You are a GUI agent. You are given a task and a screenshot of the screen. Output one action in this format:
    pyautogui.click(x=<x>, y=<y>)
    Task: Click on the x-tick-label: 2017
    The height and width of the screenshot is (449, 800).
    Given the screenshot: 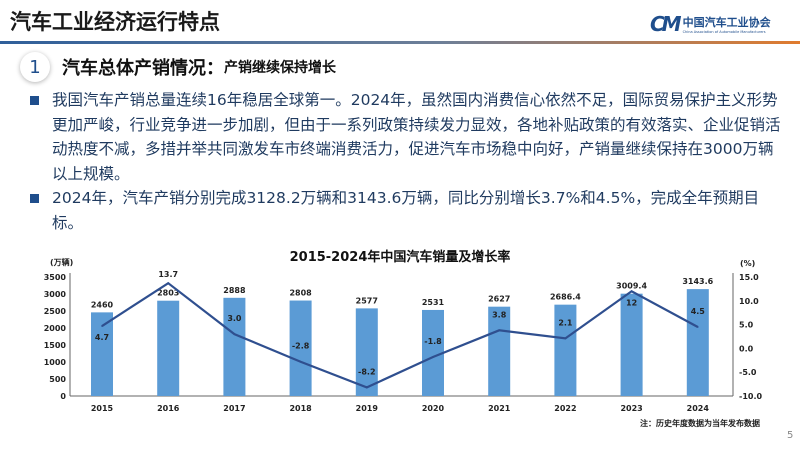 What is the action you would take?
    pyautogui.click(x=234, y=408)
    